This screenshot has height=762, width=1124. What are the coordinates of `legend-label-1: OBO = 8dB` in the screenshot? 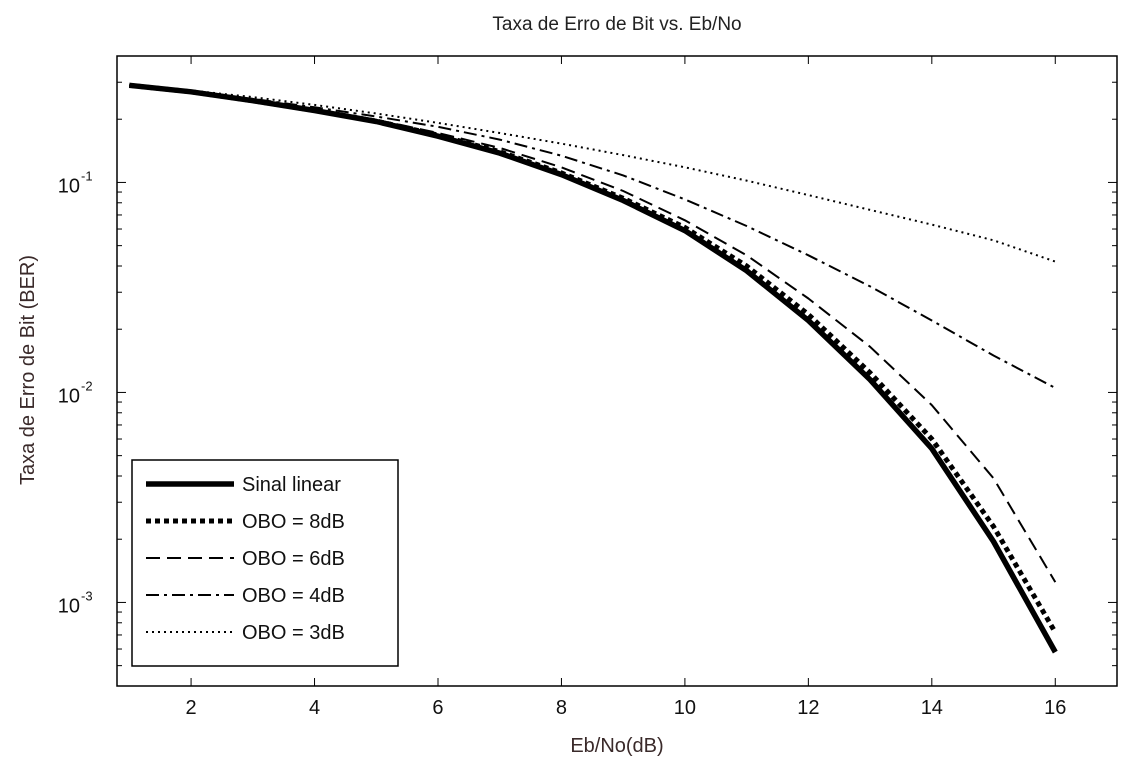 It's located at (293, 522).